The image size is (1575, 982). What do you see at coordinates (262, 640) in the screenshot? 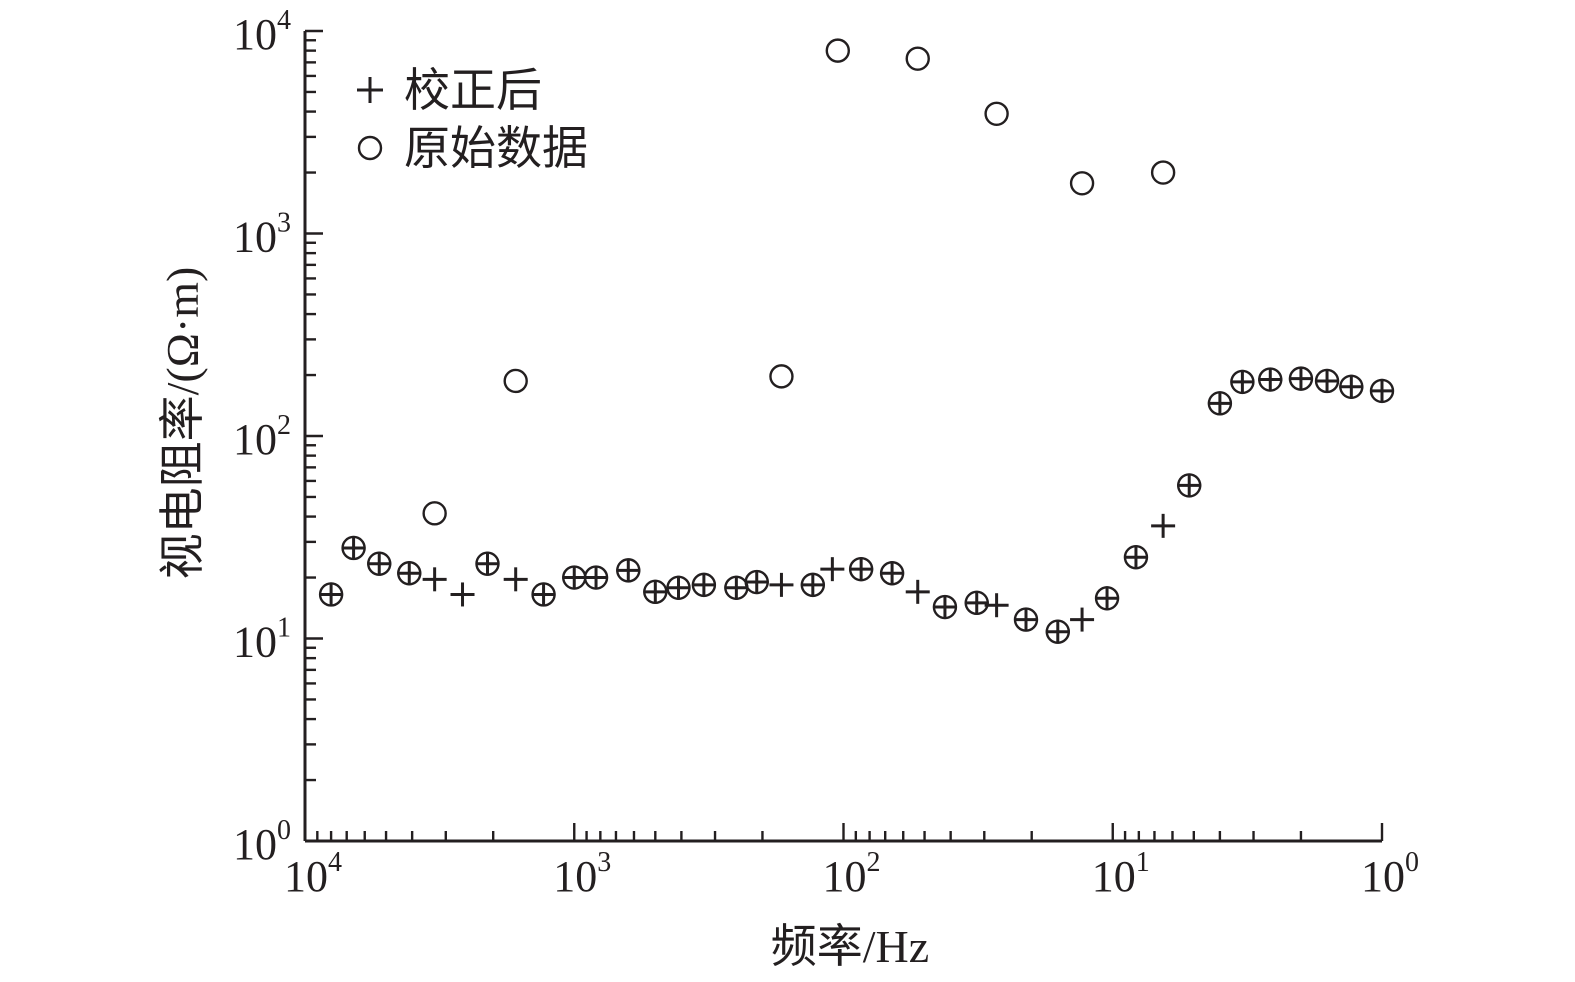
I see `y-tick-label: 10¹` at bounding box center [262, 640].